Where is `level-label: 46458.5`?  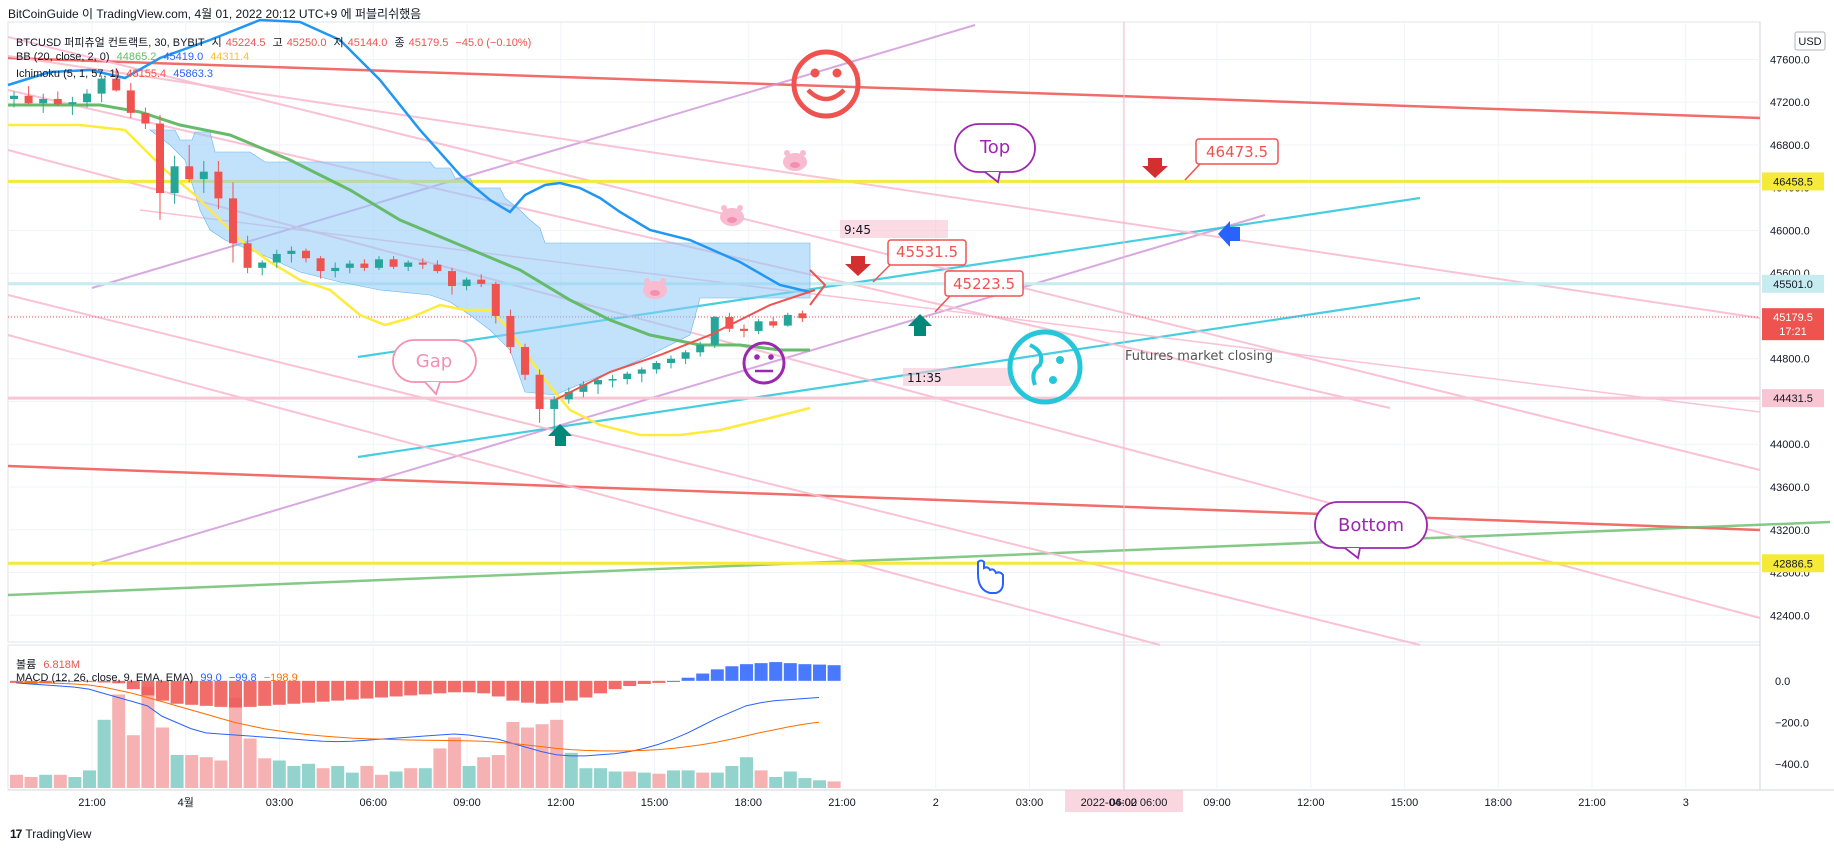 level-label: 46458.5 is located at coordinates (1793, 182).